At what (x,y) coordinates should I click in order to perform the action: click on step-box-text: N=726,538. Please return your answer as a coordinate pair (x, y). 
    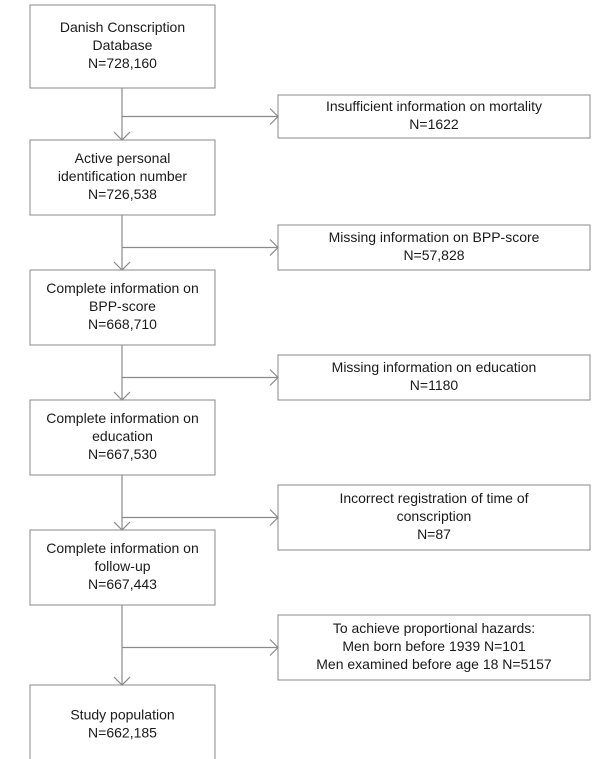
    Looking at the image, I should click on (122, 194).